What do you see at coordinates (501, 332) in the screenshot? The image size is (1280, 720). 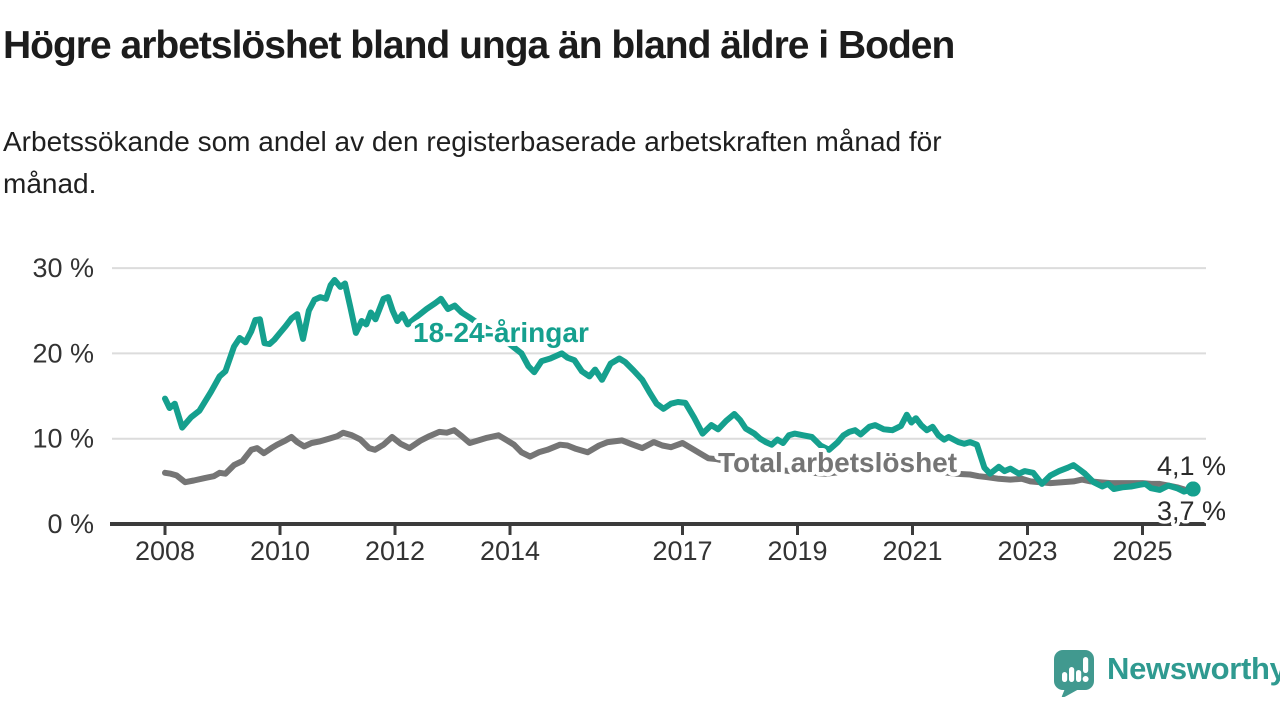 I see `series-label: 18-24-åringar` at bounding box center [501, 332].